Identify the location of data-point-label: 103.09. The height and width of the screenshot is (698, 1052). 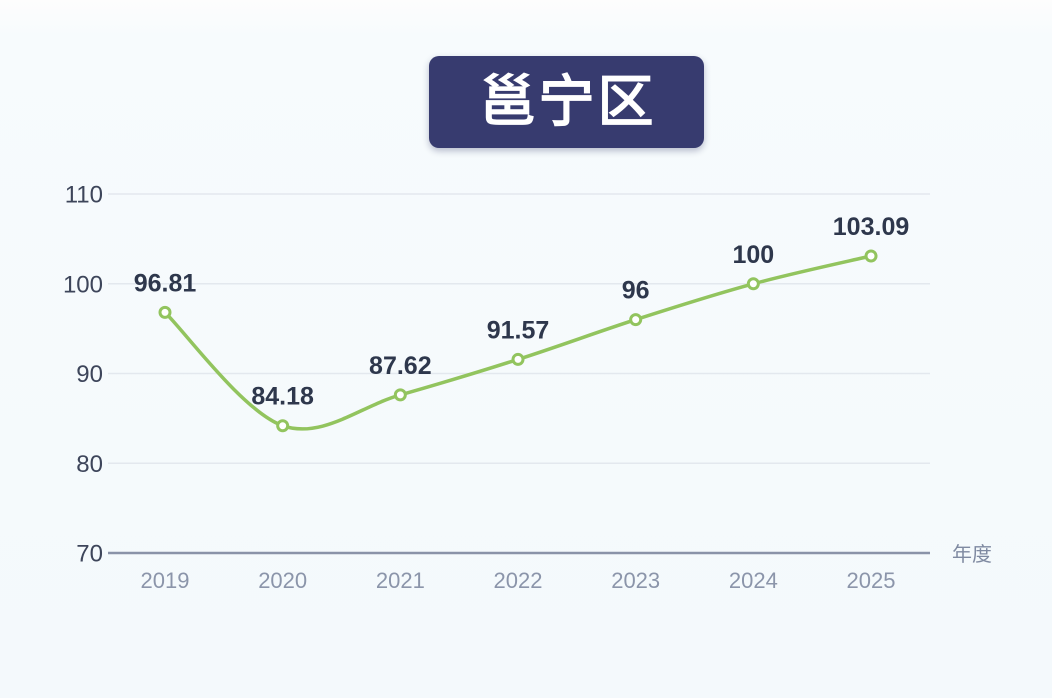
(871, 227).